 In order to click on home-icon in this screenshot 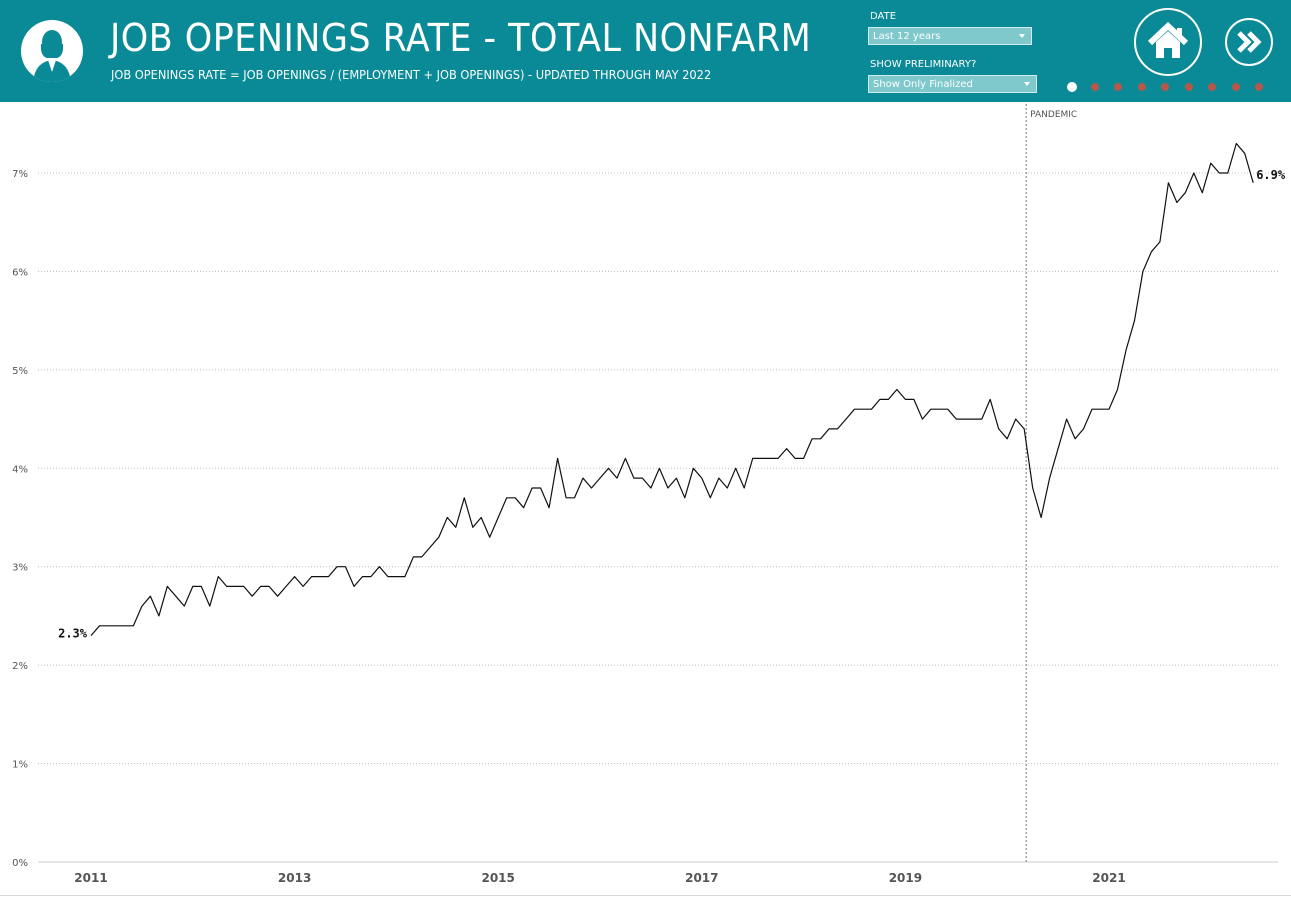, I will do `click(1168, 39)`.